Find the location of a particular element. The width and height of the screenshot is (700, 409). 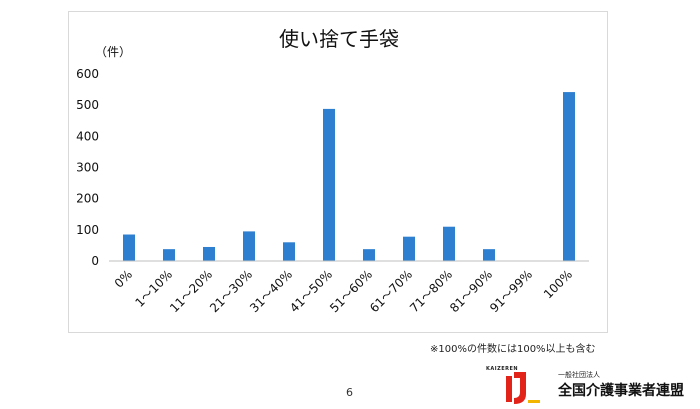

x-tick-label: 0% is located at coordinates (123, 278).